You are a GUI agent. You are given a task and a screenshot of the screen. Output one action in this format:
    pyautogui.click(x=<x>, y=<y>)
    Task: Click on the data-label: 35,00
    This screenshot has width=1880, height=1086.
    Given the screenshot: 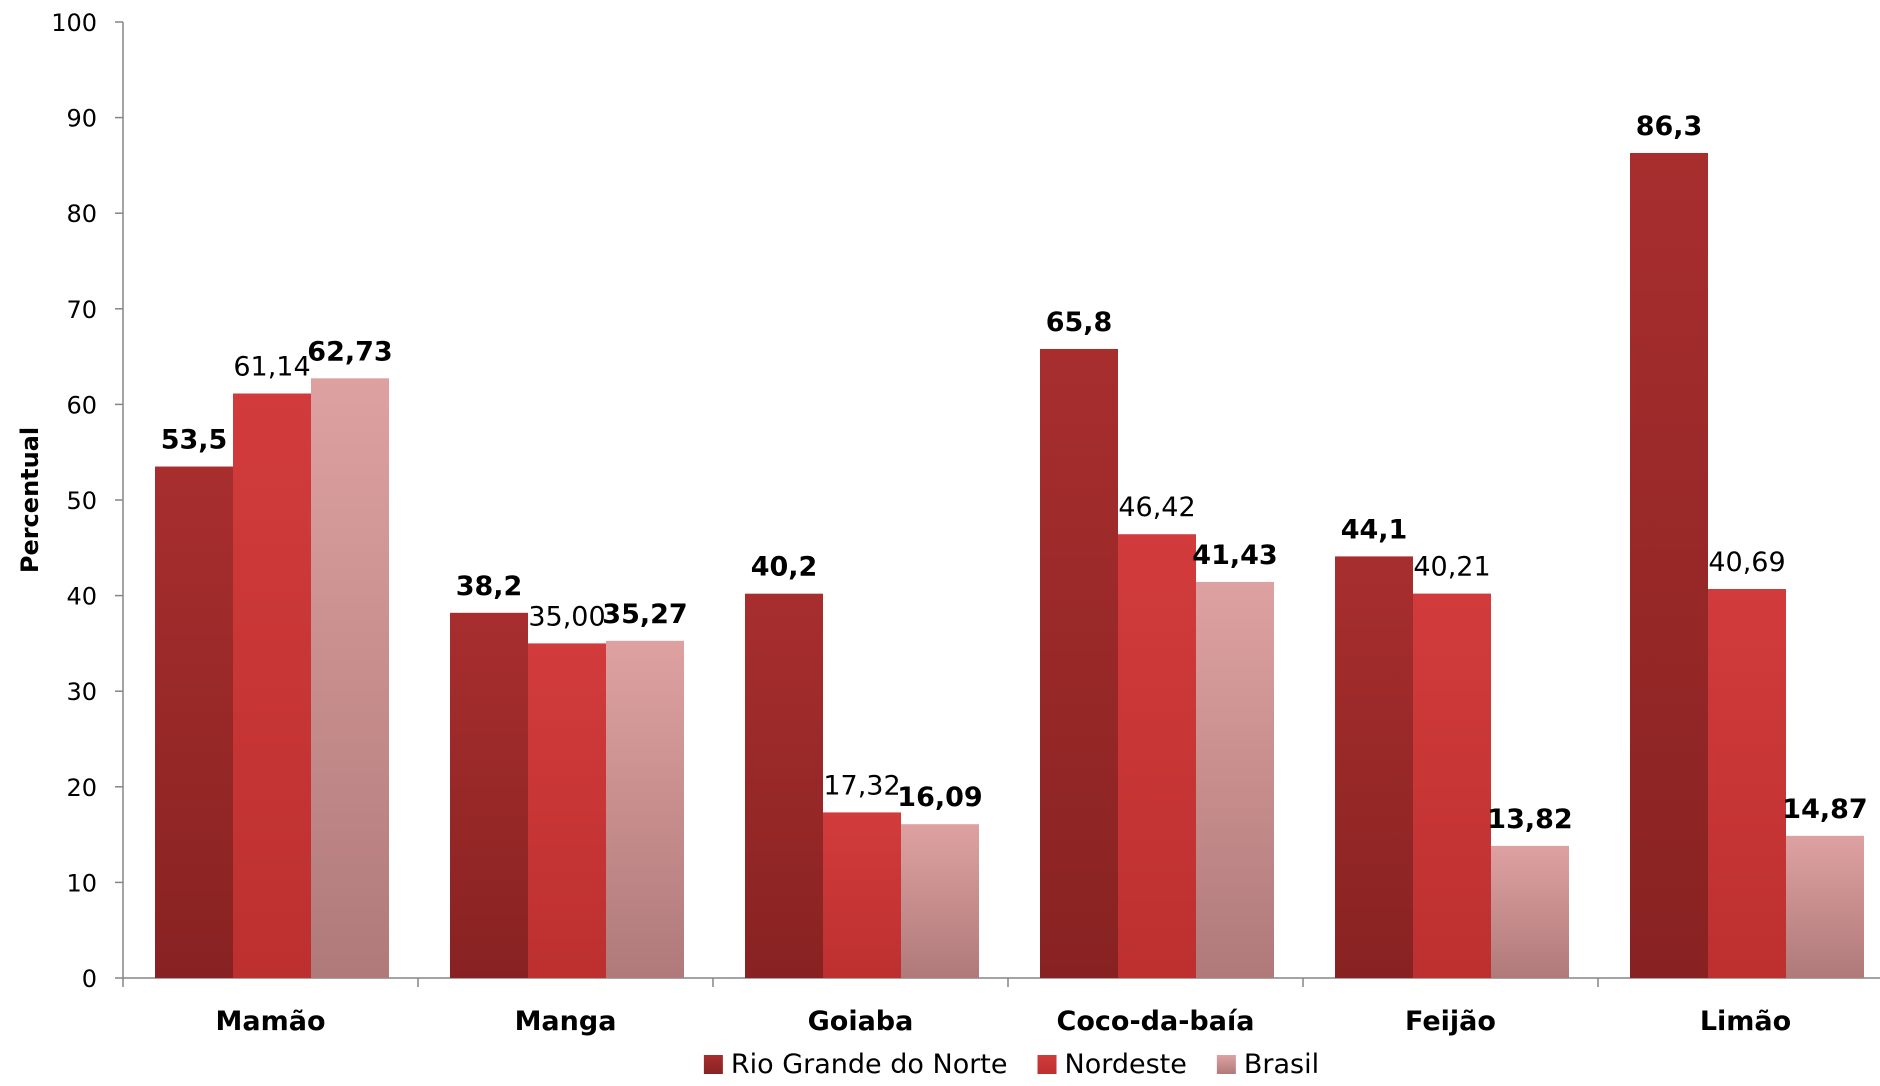 What is the action you would take?
    pyautogui.click(x=566, y=616)
    